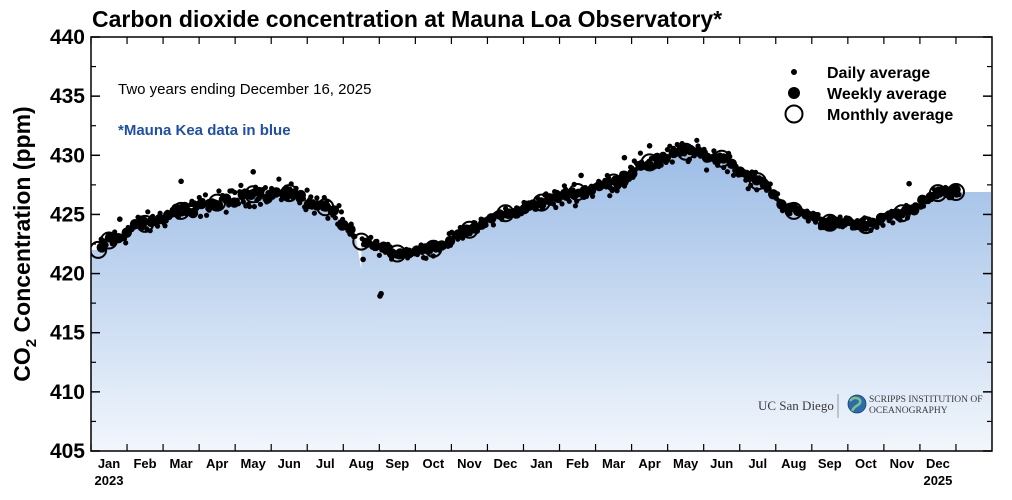  Describe the element at coordinates (857, 404) in the screenshot. I see `scripps-globe-icon` at that location.